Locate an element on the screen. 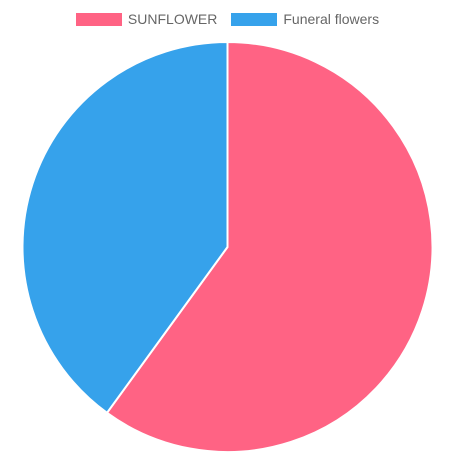 The height and width of the screenshot is (455, 455). legend-label-sunflower: SUNFLOWER is located at coordinates (172, 19).